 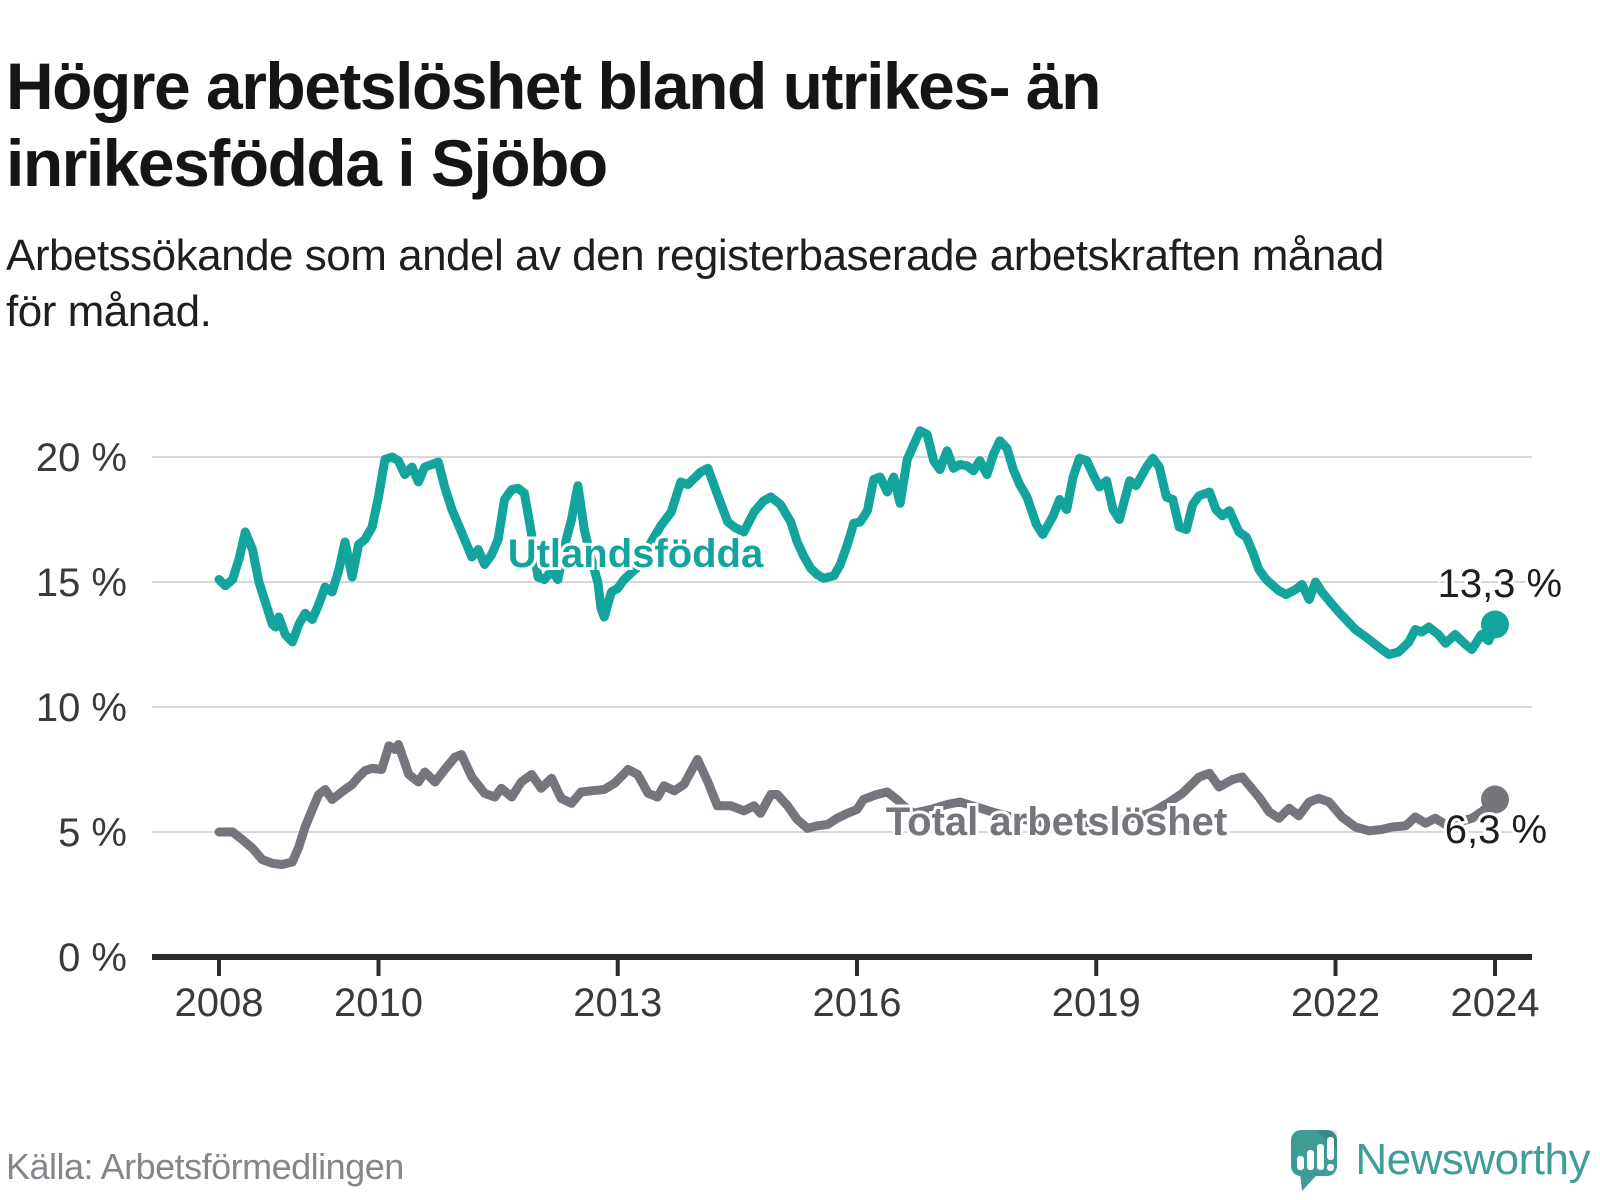 What do you see at coordinates (1500, 584) in the screenshot?
I see `utlandsfodda-value-label: 13,3 %` at bounding box center [1500, 584].